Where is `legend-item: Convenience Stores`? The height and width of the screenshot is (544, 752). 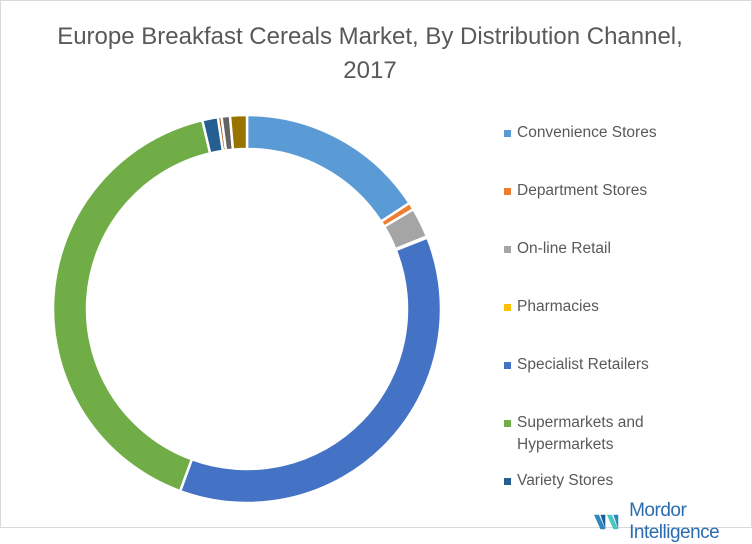 legend-item: Convenience Stores is located at coordinates (580, 133).